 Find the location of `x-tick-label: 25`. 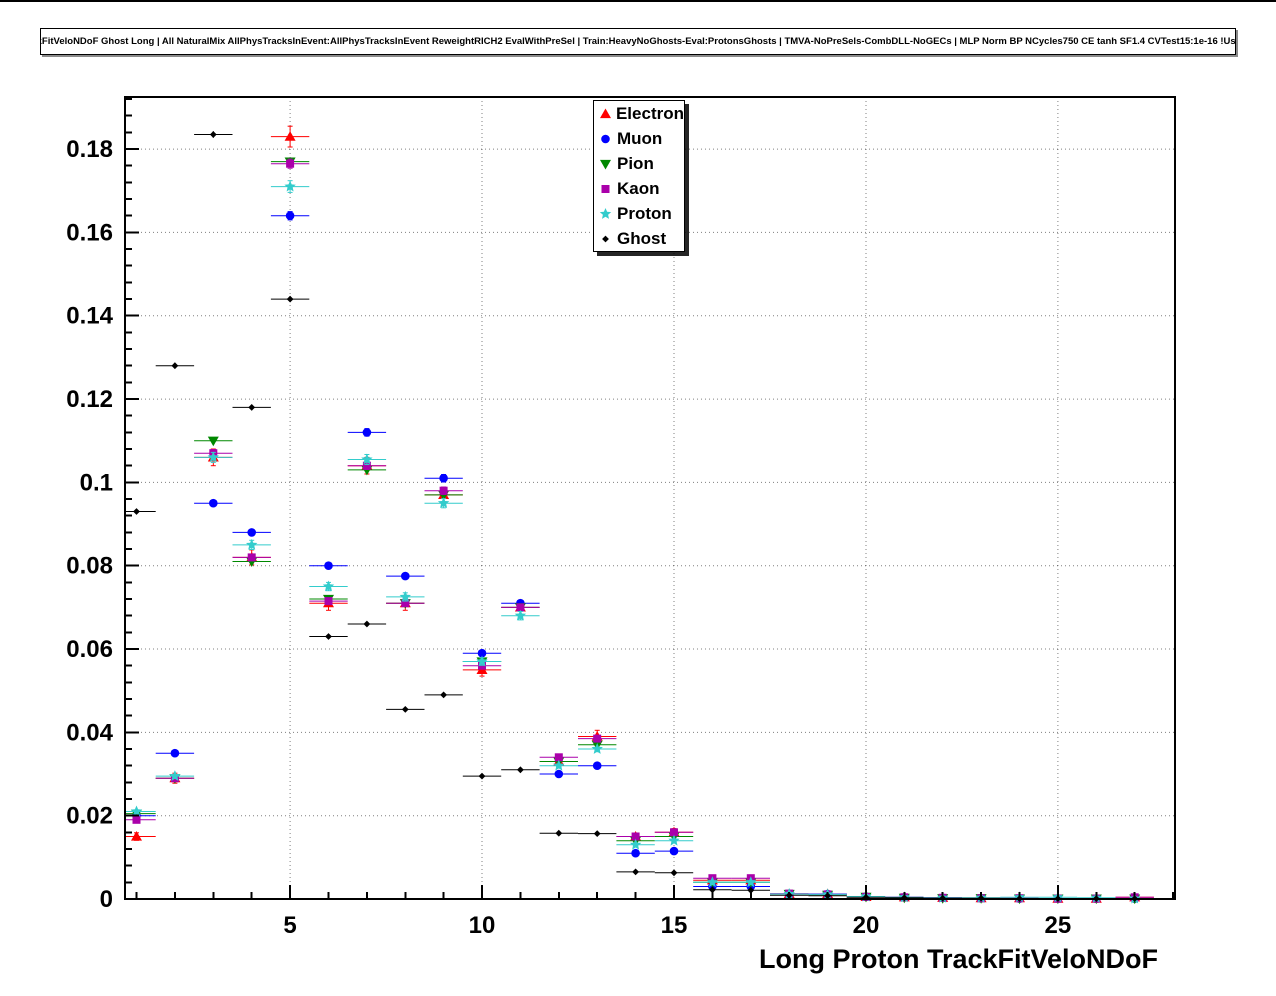

x-tick-label: 25 is located at coordinates (1058, 925).